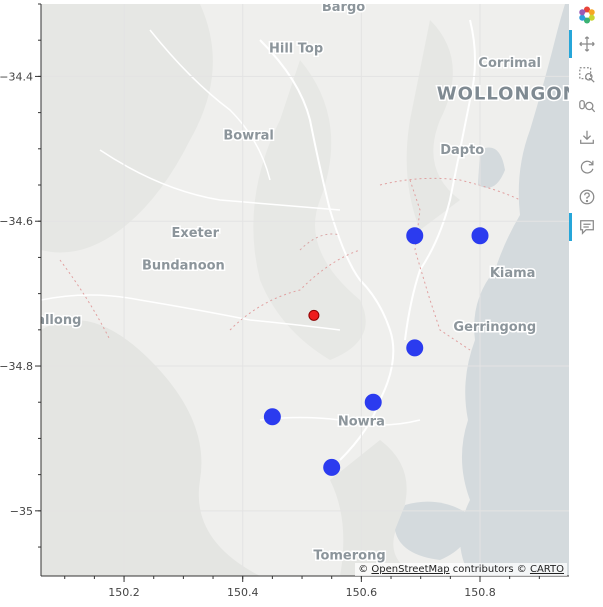 This screenshot has height=607, width=603. What do you see at coordinates (58, 320) in the screenshot?
I see `place-label: allong` at bounding box center [58, 320].